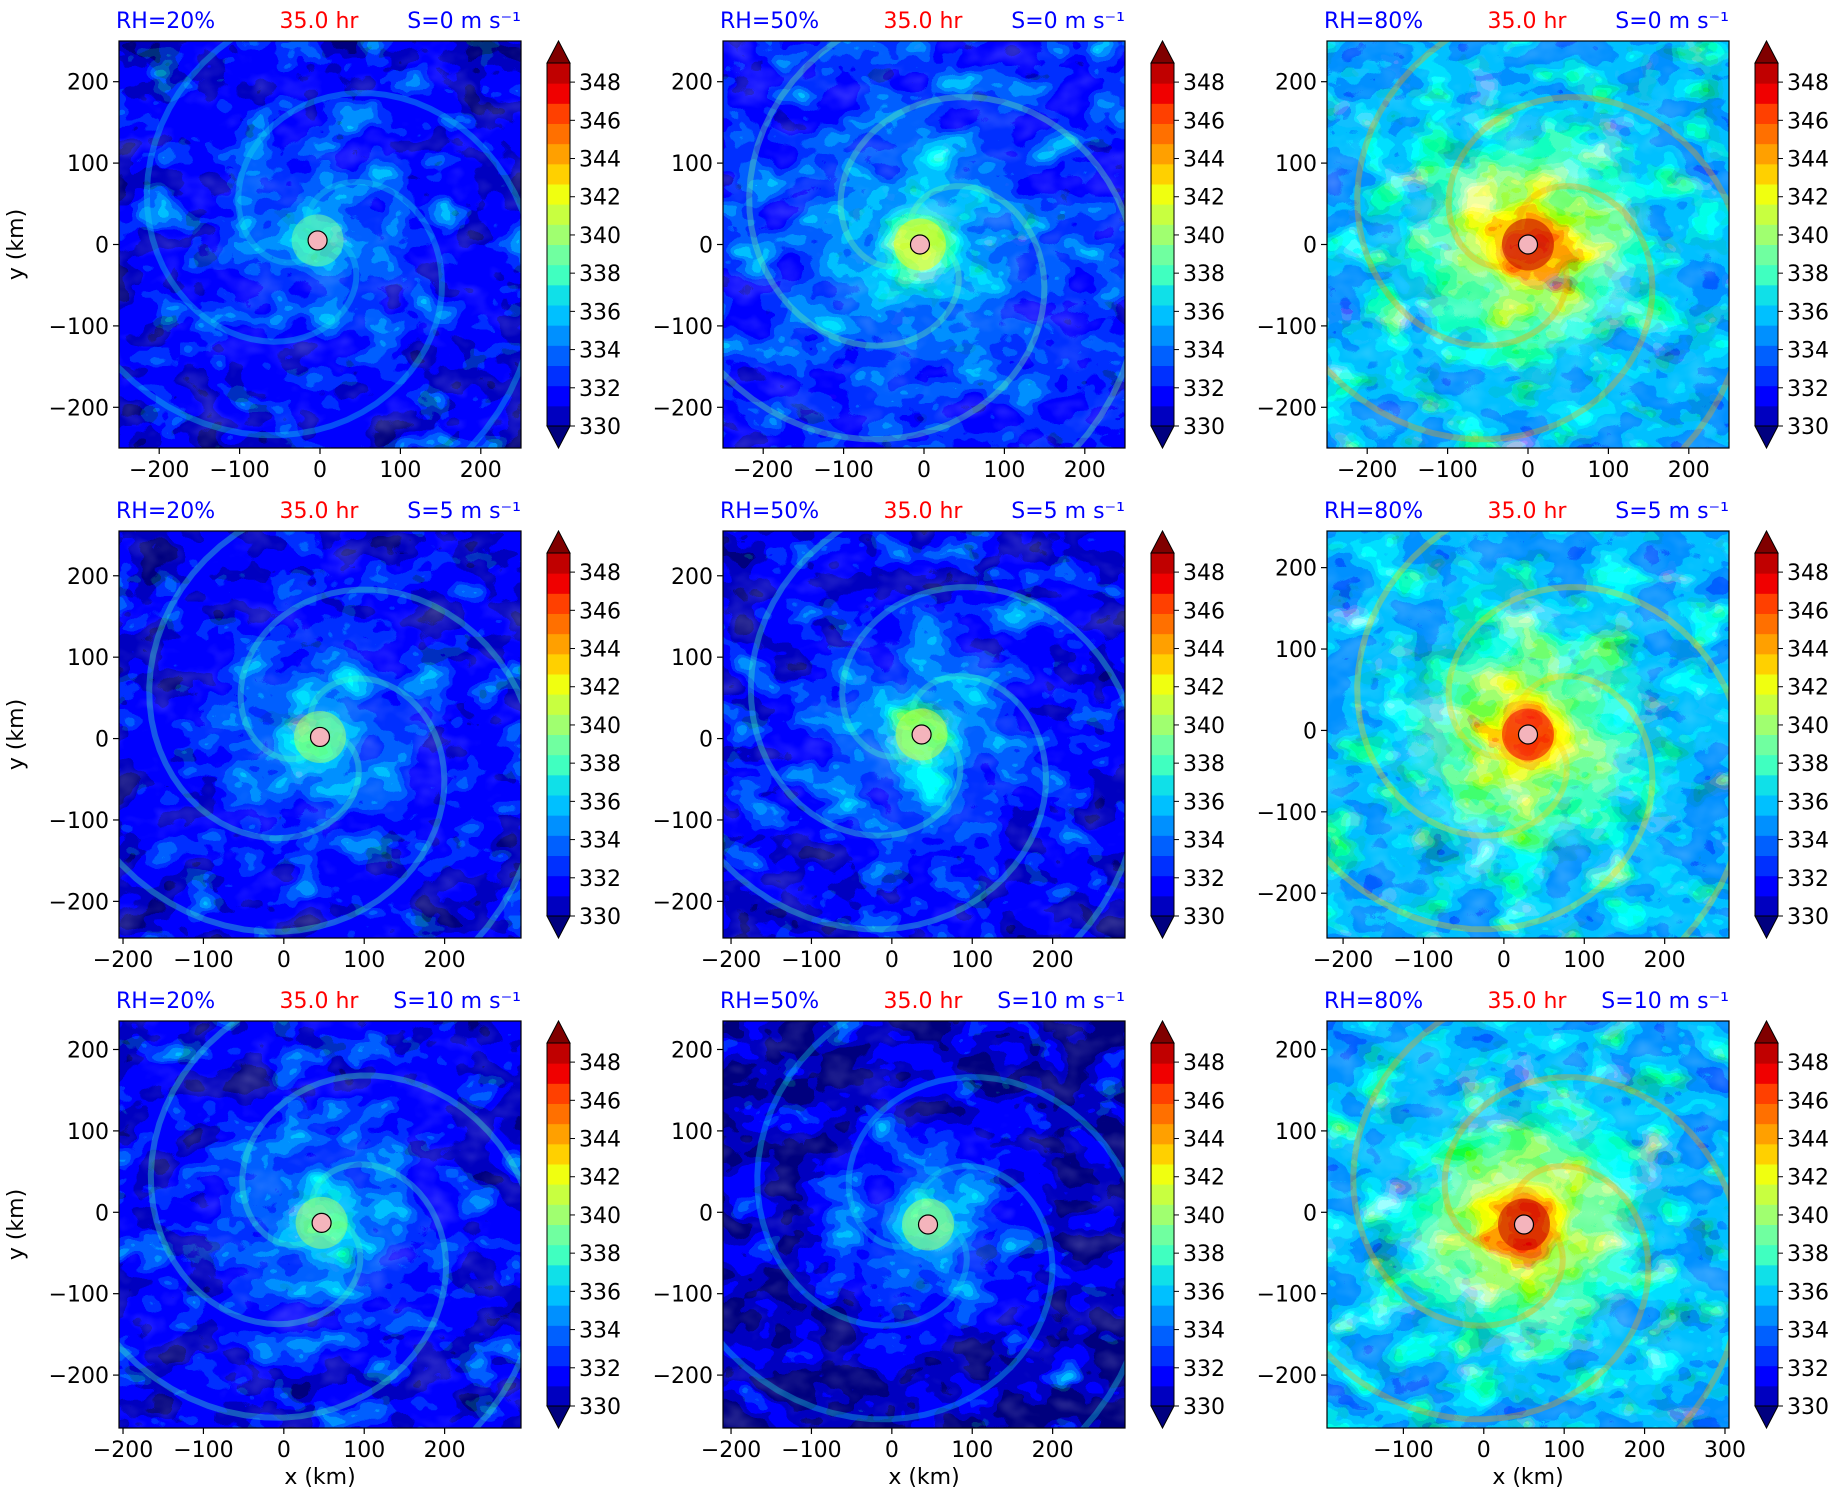  I want to click on colorbar-extend-max, so click(558, 541).